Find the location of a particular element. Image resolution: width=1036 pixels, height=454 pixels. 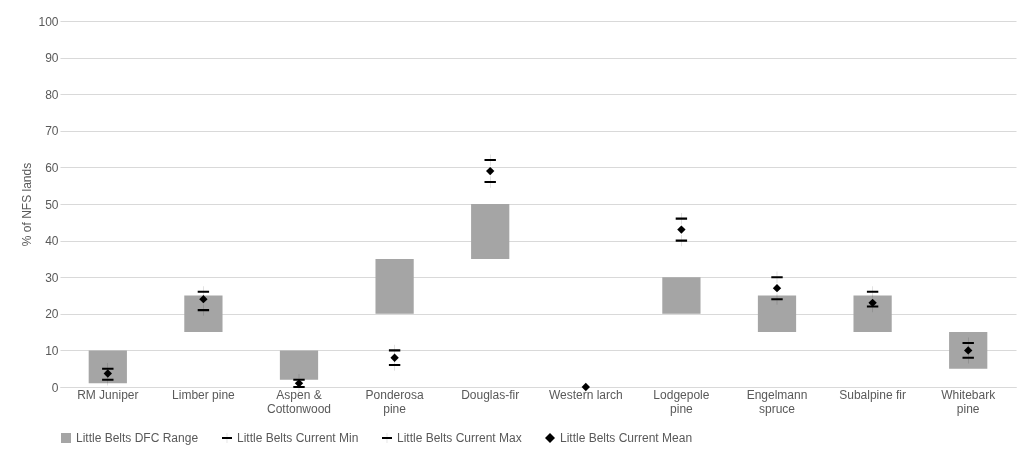

x-tick-label: RM Juniper is located at coordinates (108, 394).